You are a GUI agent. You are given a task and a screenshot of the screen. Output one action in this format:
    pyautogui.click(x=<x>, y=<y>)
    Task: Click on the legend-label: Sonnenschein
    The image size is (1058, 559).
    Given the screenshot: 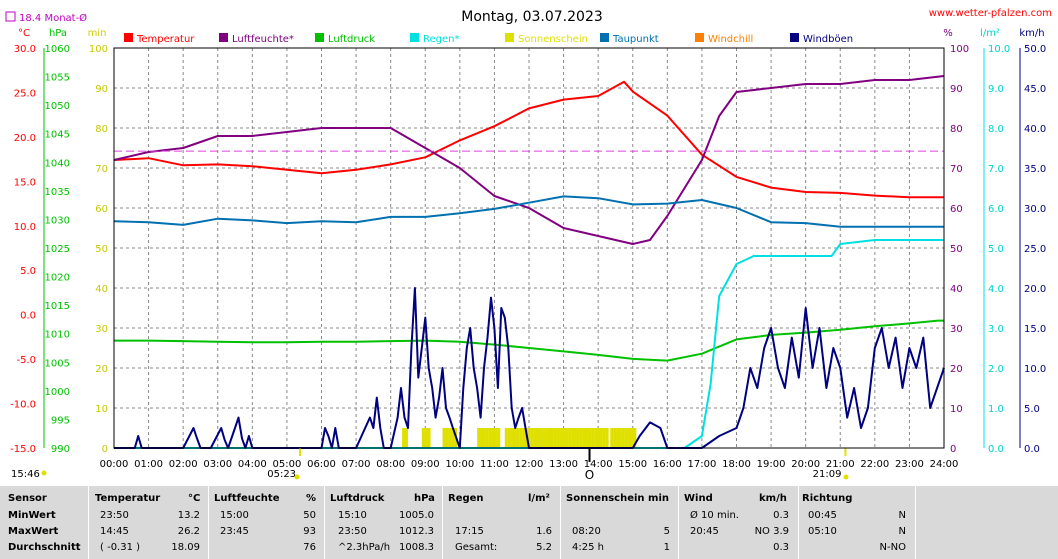 What is the action you would take?
    pyautogui.click(x=553, y=39)
    